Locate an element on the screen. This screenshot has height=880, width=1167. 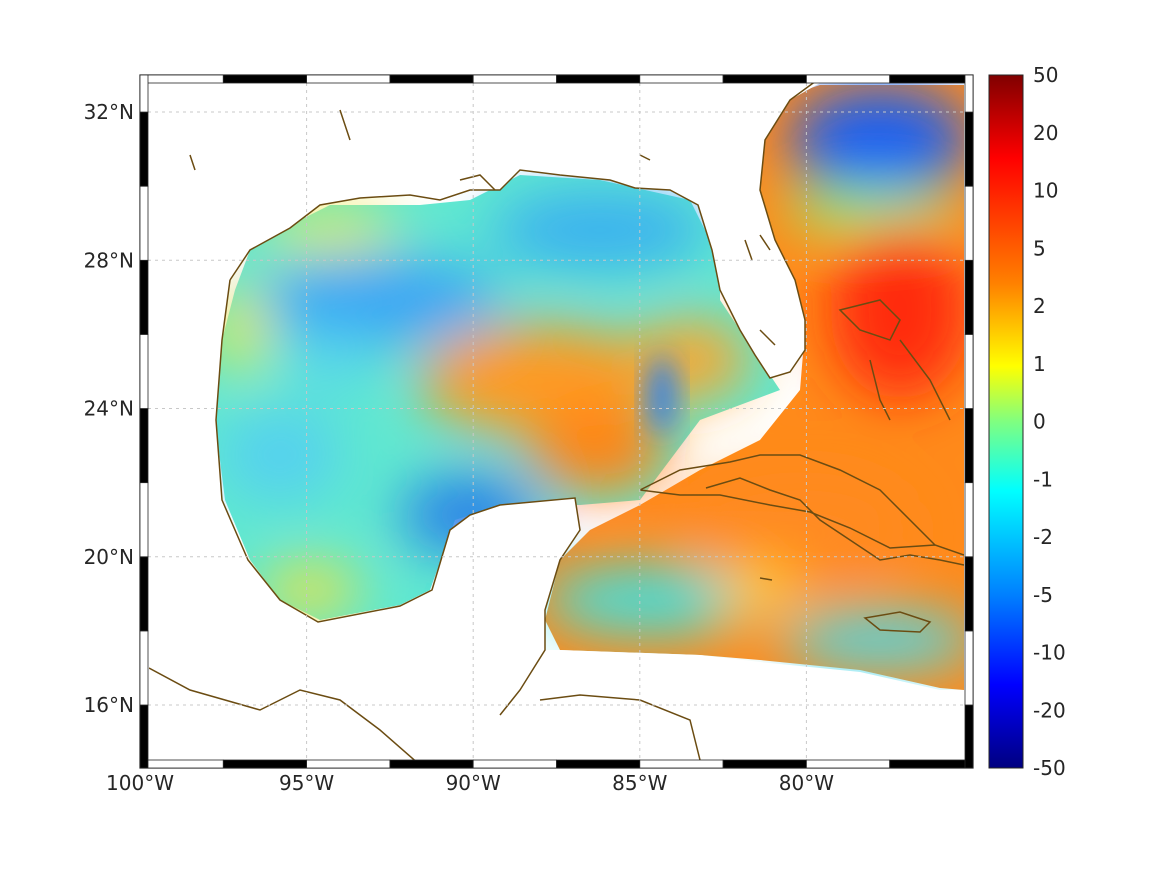
lat-tick-label: 28°N is located at coordinates (109, 260).